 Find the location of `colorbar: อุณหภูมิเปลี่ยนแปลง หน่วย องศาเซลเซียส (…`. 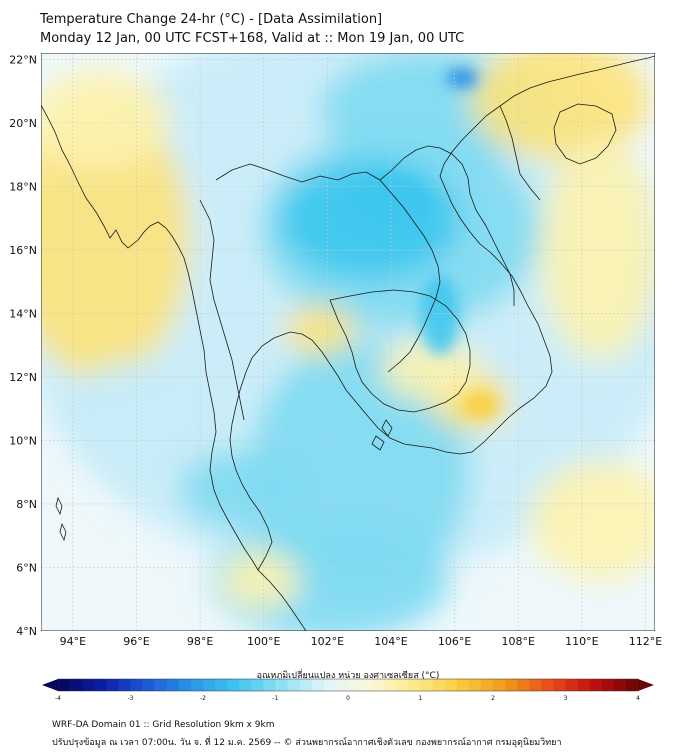

colorbar: อุณหภูมิเปลี่ยนแปลง หน่วย องศาเซลเซียส (… is located at coordinates (348, 685).